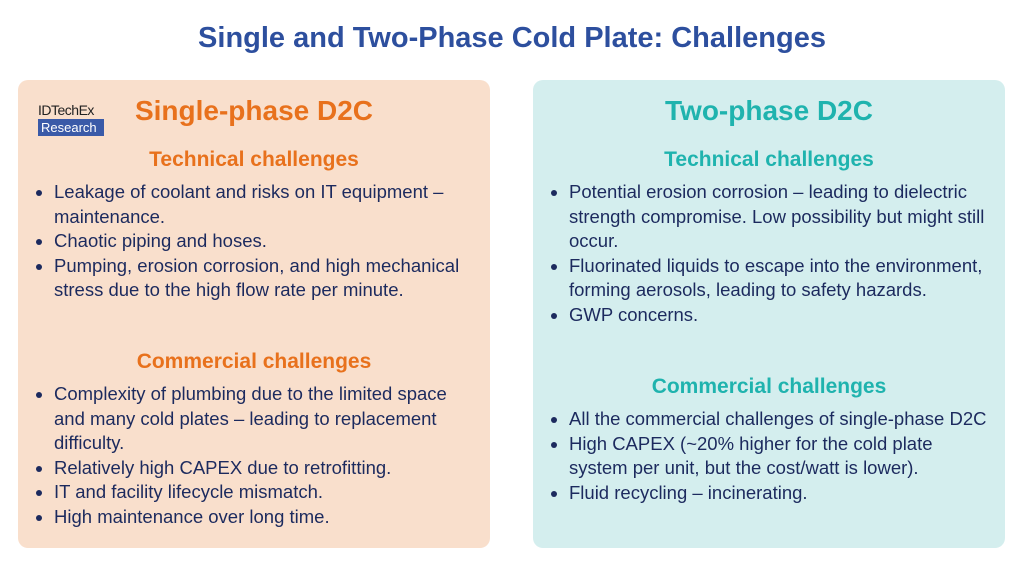  What do you see at coordinates (71, 127) in the screenshot?
I see `logo-badge: Research` at bounding box center [71, 127].